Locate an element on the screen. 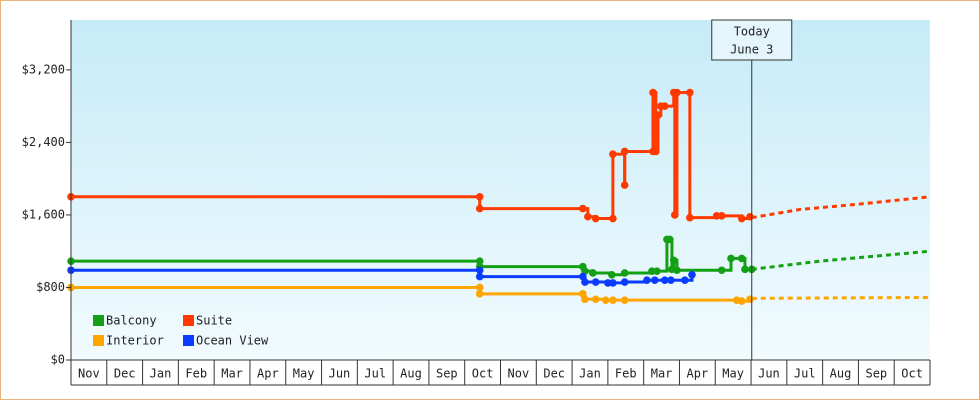  y-tick-label: $3,200 is located at coordinates (43, 69).